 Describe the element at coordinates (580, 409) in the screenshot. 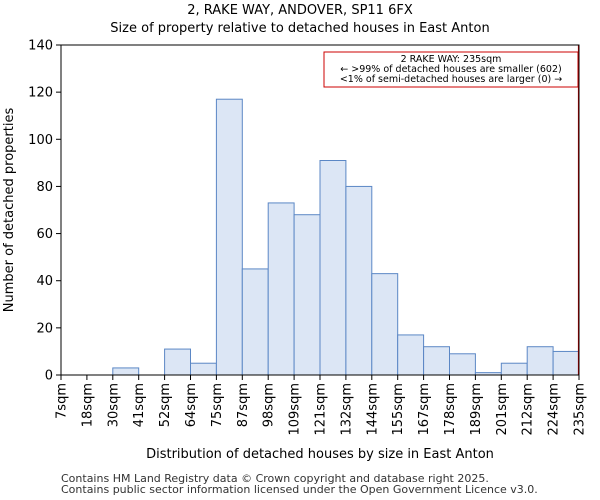

I see `x-tick-label: 235sqm` at that location.